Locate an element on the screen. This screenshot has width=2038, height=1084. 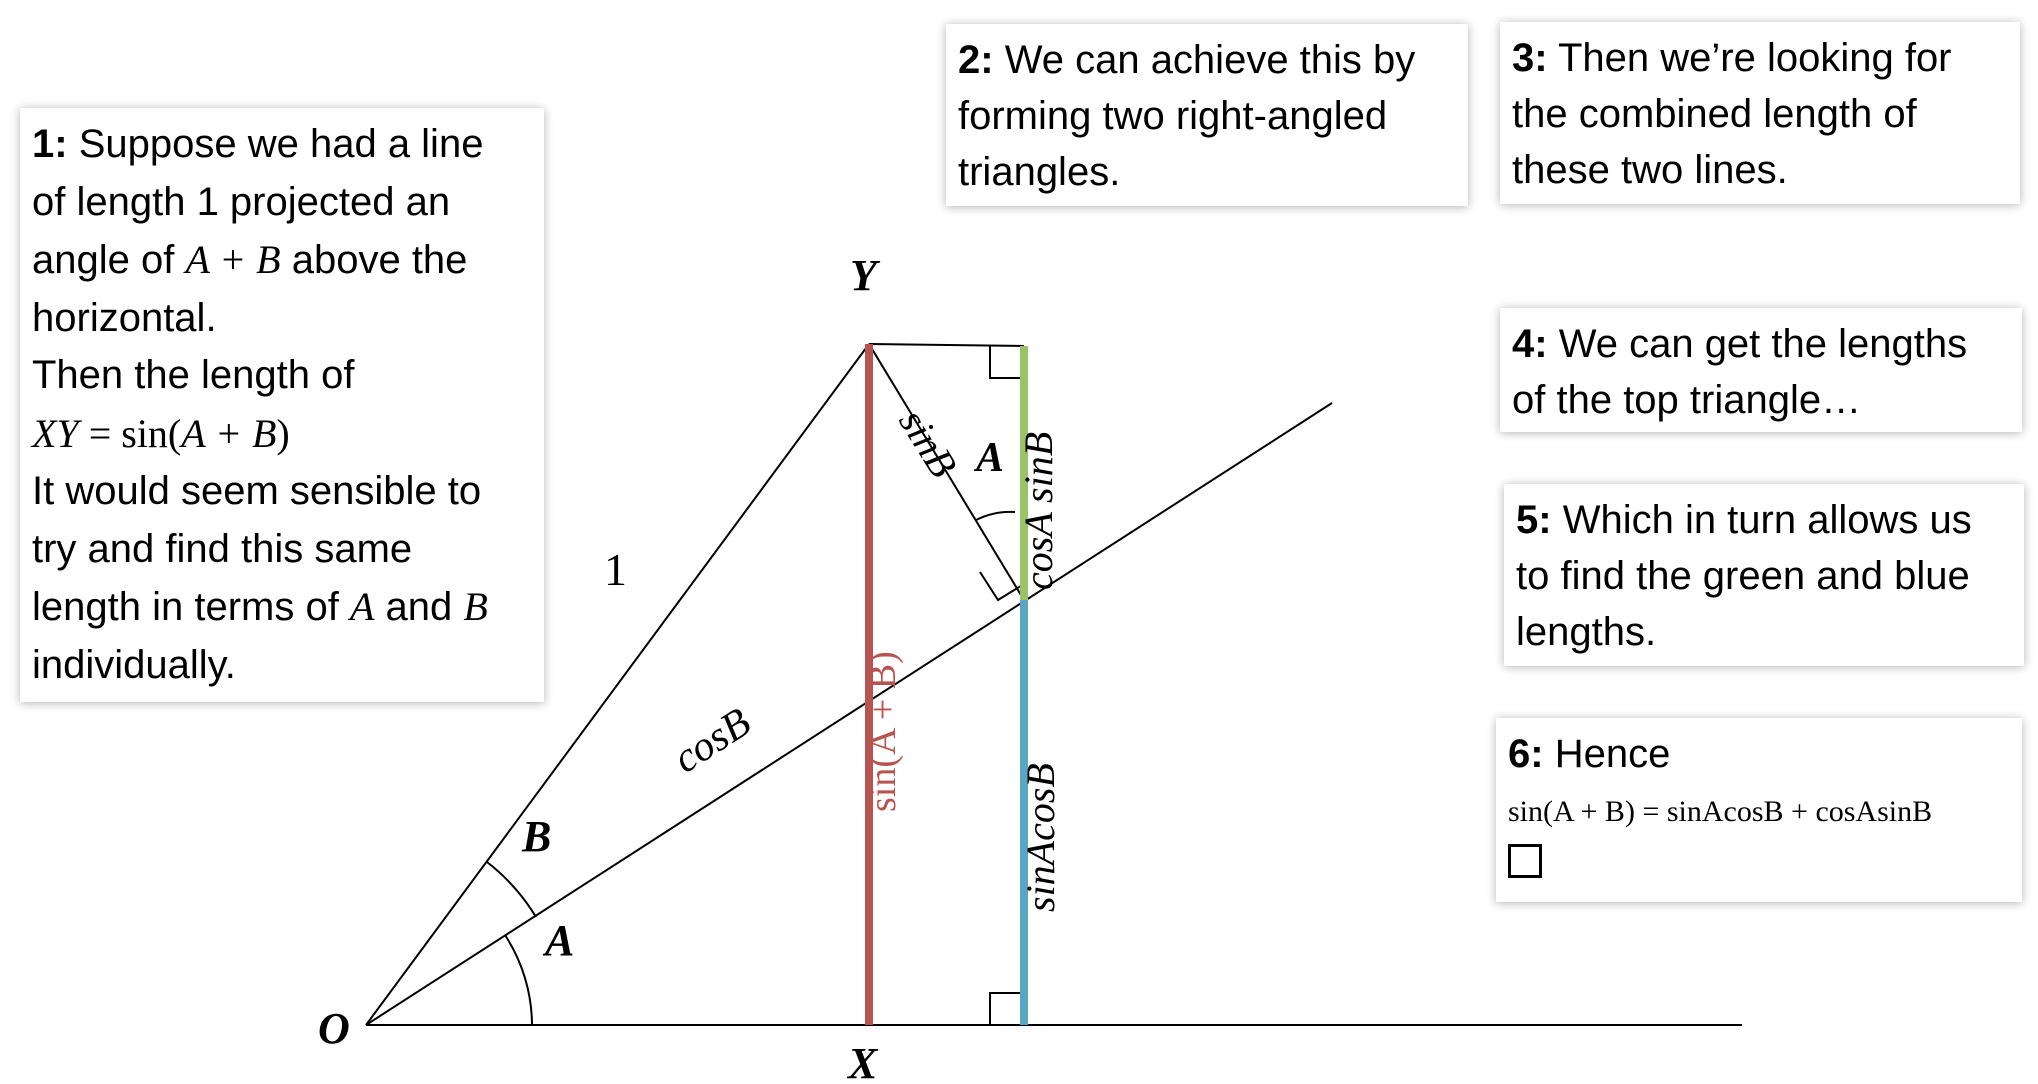
note-1-line-2: of length 1 projected an is located at coordinates (241, 201).